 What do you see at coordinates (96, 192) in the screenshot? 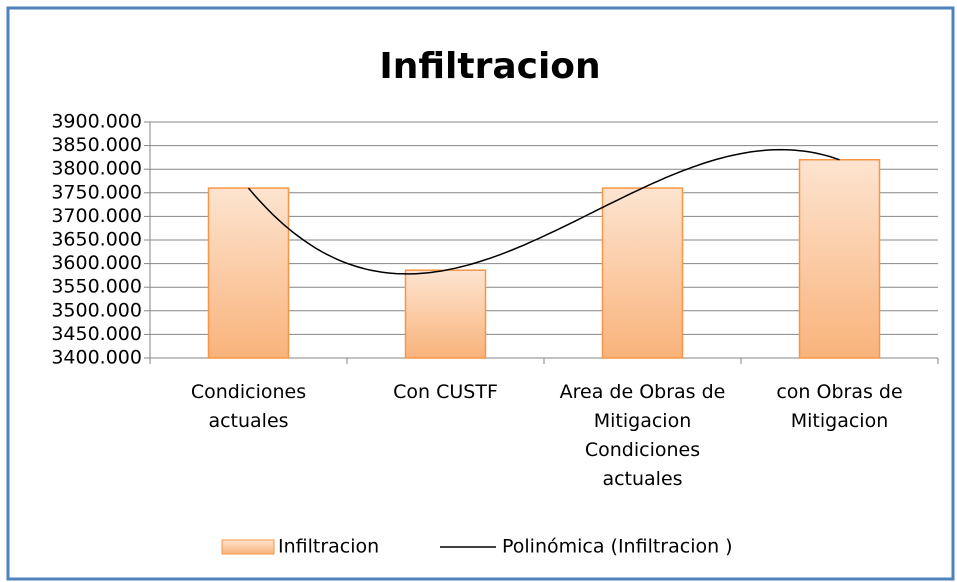
I see `y-tick-label: 3750.000` at bounding box center [96, 192].